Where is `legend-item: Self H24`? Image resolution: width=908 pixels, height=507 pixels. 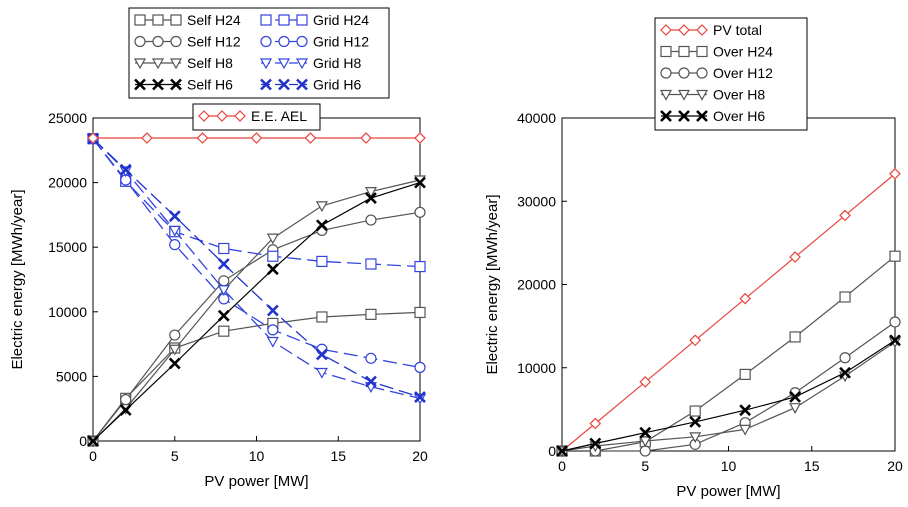 legend-item: Self H24 is located at coordinates (187, 20).